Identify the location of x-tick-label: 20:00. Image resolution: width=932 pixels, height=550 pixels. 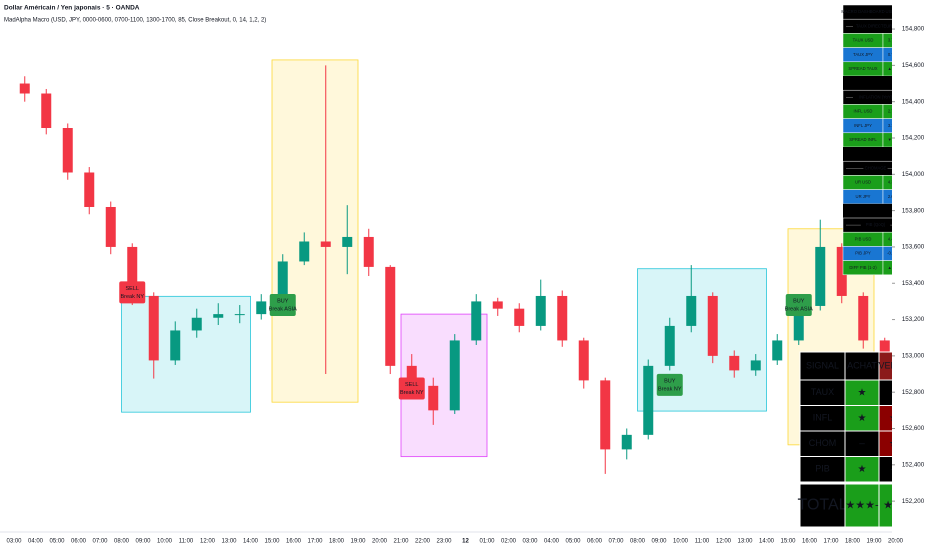
(896, 542).